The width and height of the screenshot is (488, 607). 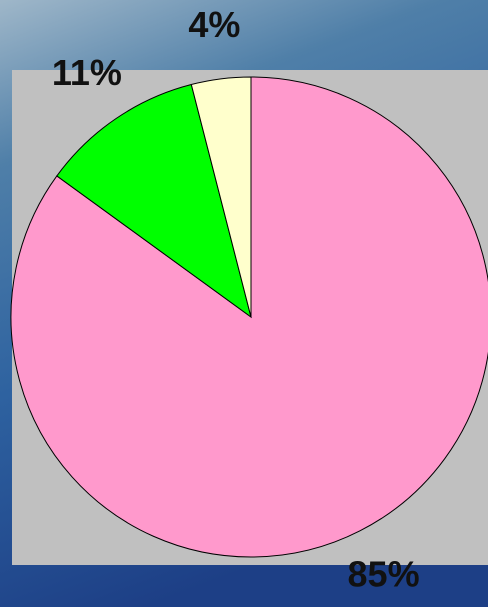 What do you see at coordinates (221, 197) in the screenshot?
I see `pie-slice` at bounding box center [221, 197].